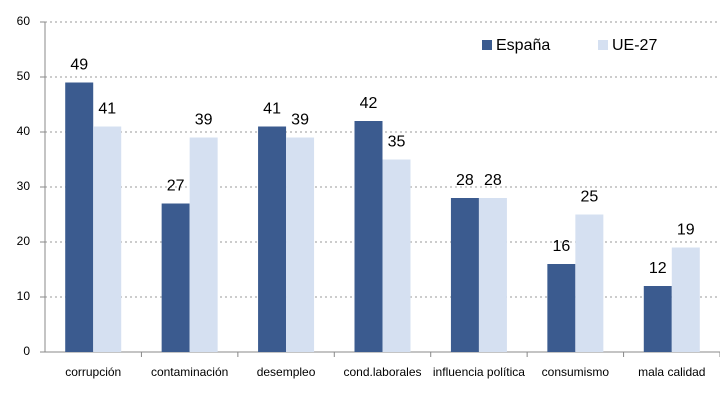 The width and height of the screenshot is (720, 401). Describe the element at coordinates (189, 372) in the screenshot. I see `x-tick-label: contaminación` at that location.